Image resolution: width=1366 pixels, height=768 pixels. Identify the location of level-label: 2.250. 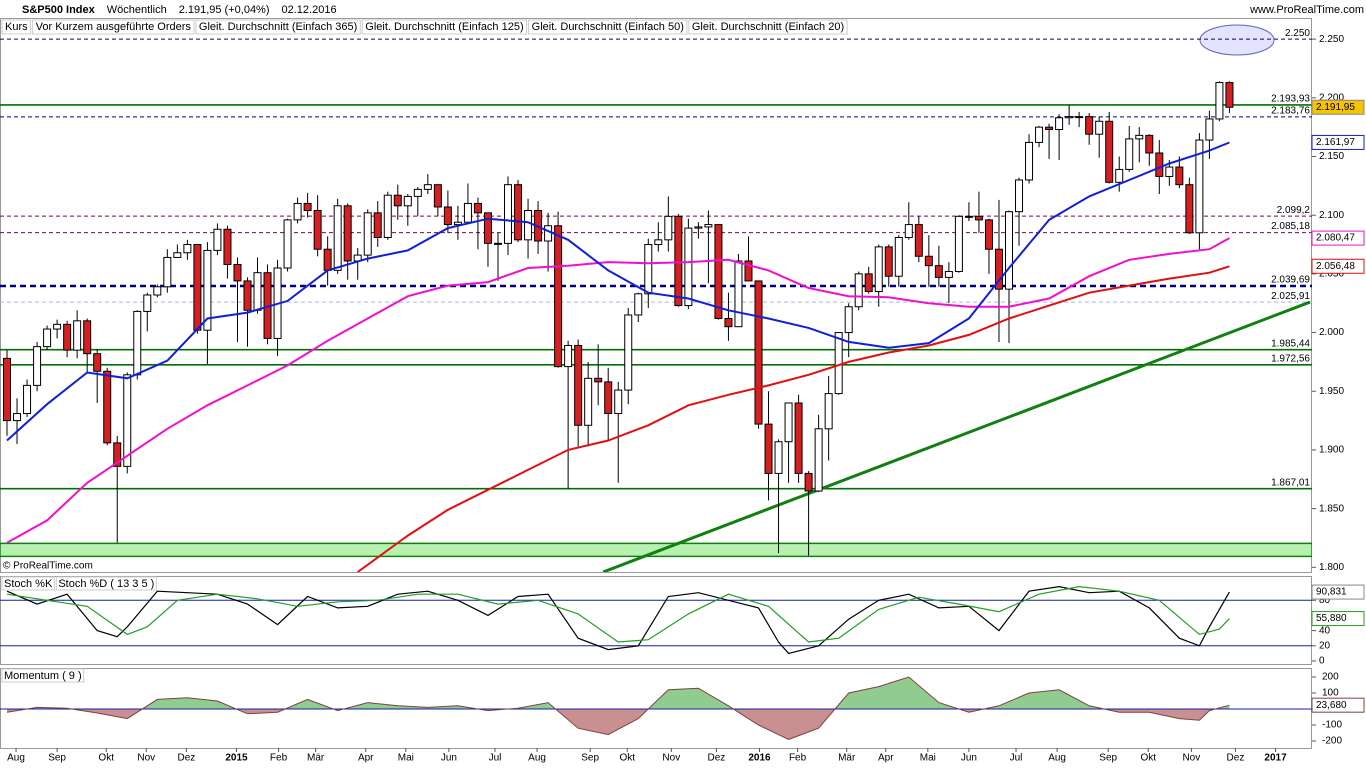
(1297, 33).